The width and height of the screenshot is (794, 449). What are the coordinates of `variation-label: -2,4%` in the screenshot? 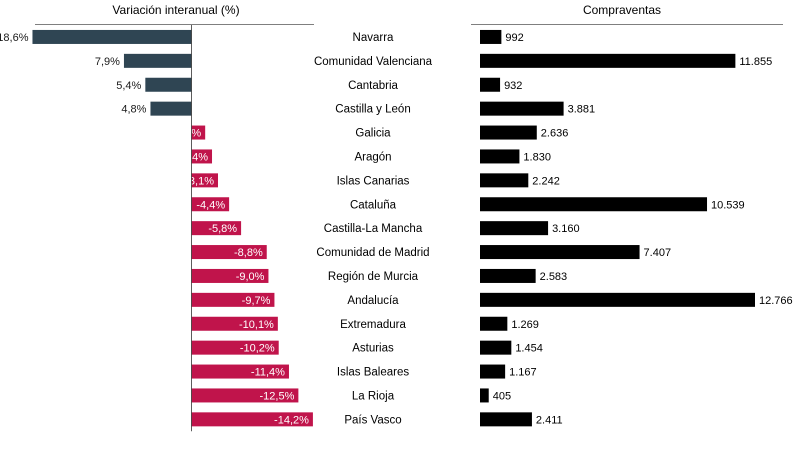 It's located at (193, 157).